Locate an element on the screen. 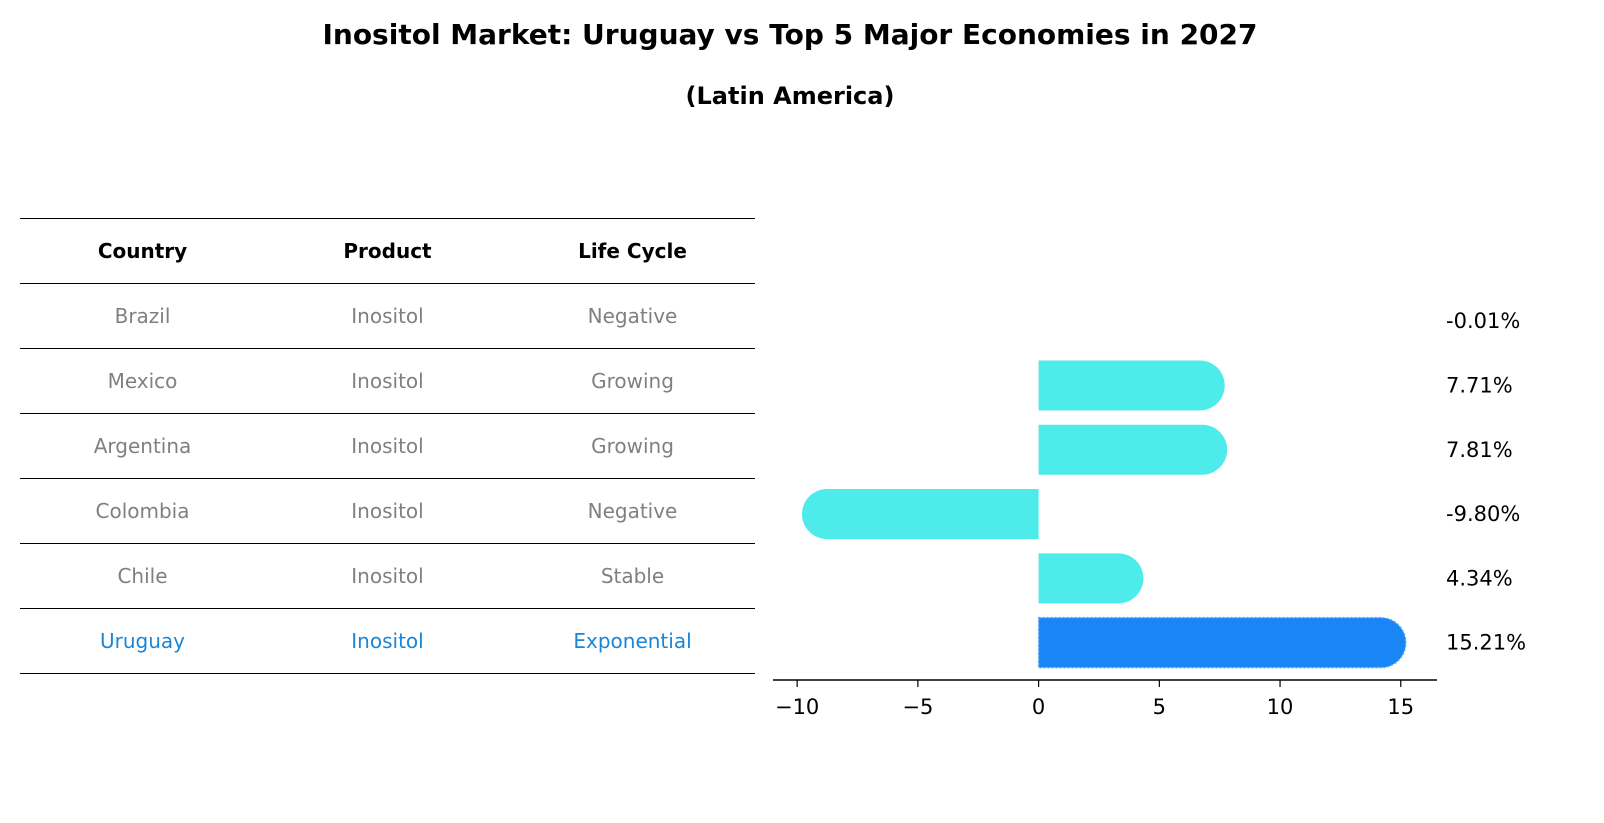  table-row: Mexico Inositol Growing is located at coordinates (387, 381).